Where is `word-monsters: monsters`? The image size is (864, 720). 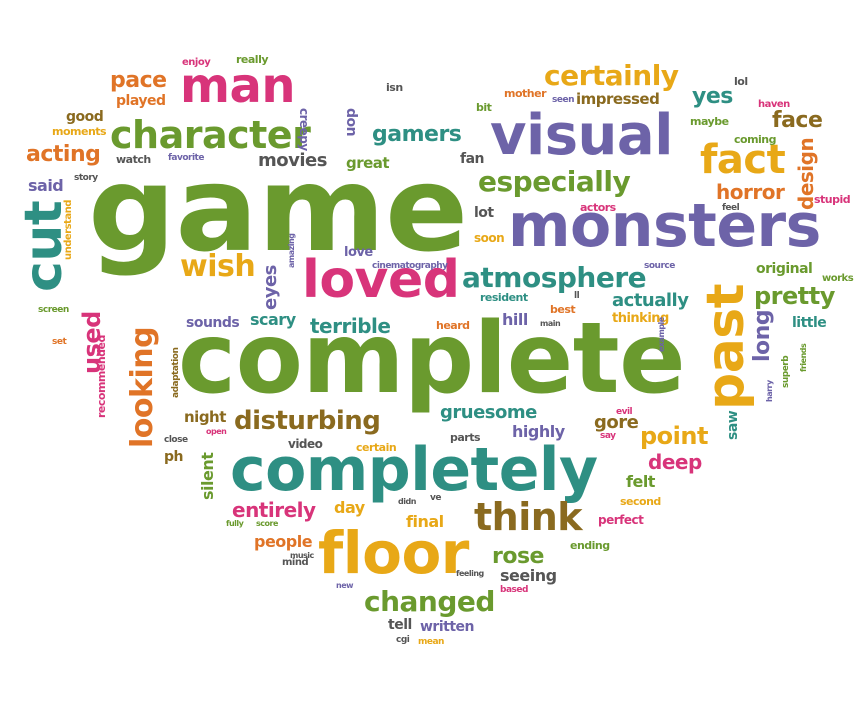 word-monsters: monsters is located at coordinates (664, 226).